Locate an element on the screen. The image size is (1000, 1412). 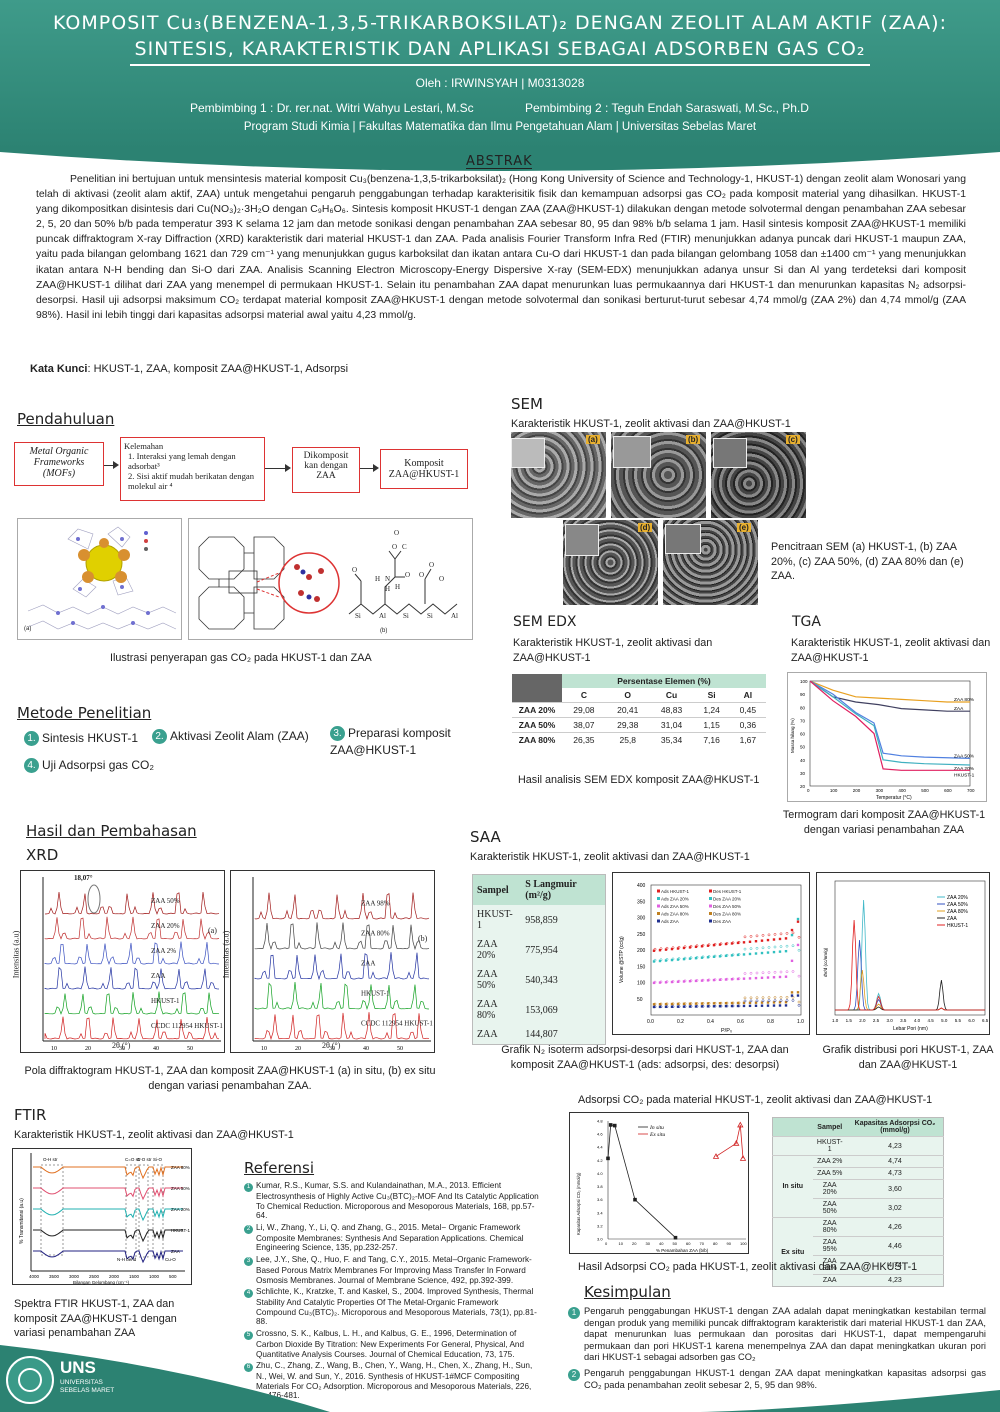
sem-image-b is located at coordinates (658, 475).